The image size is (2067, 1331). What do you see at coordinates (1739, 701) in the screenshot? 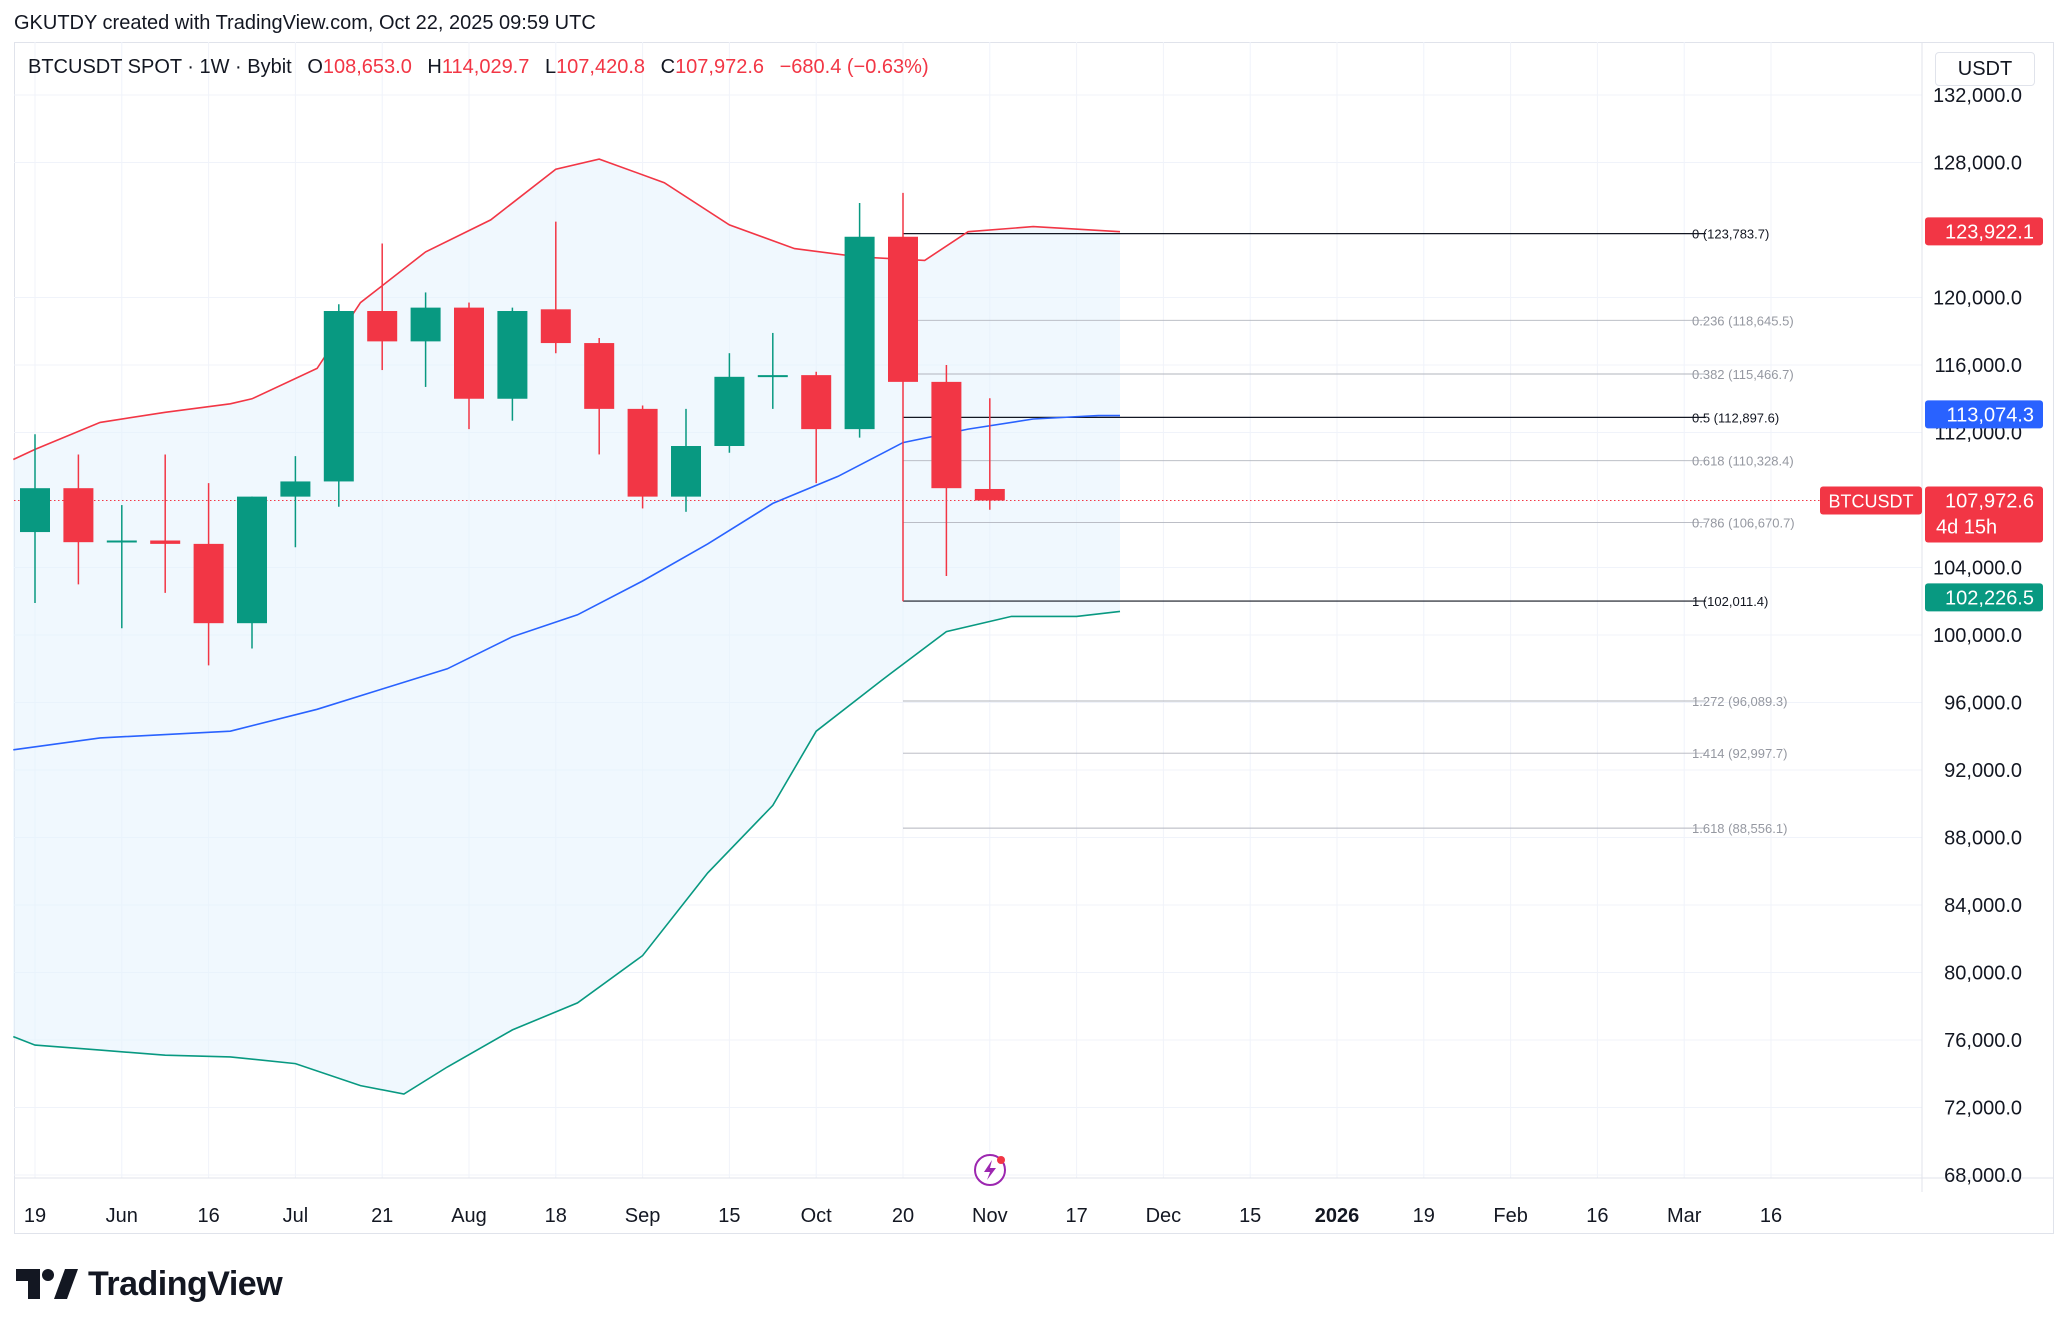
I see `fib-level-label: 1.272 (96,089.3)` at bounding box center [1739, 701].